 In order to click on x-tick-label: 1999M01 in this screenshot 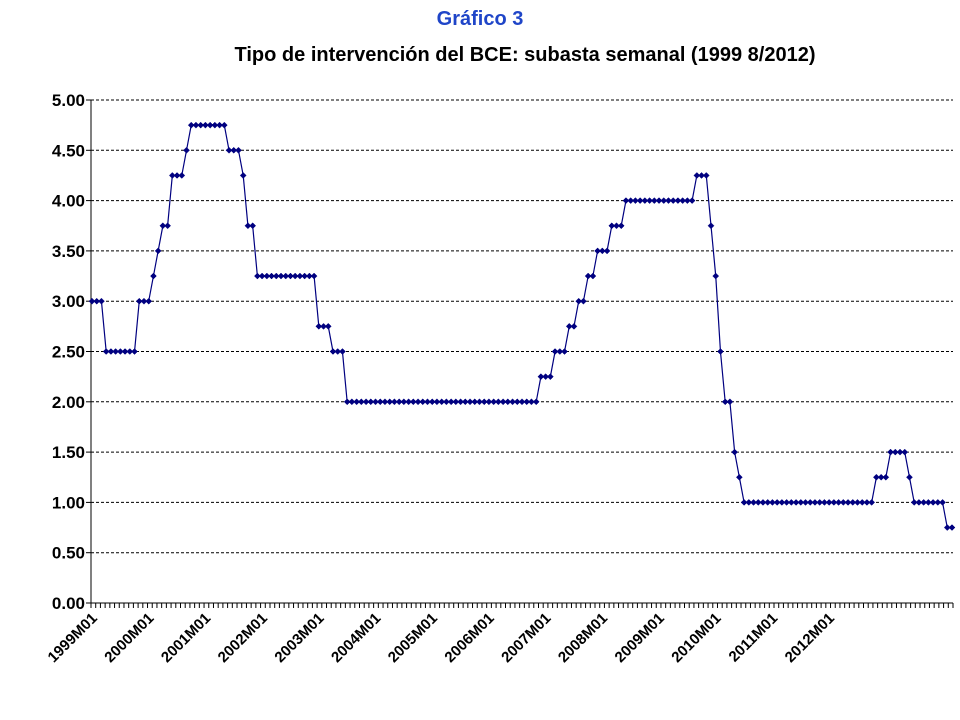, I will do `click(73, 638)`.